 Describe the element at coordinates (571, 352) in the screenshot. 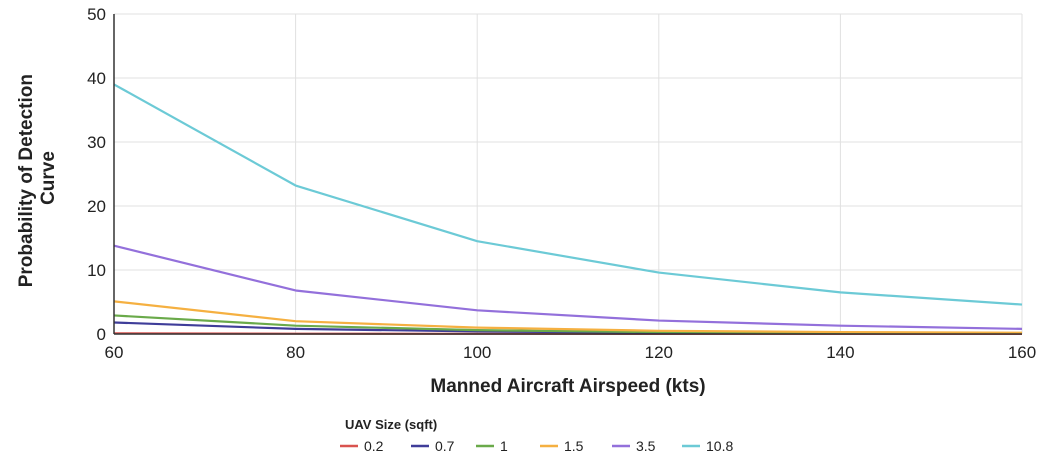

I see `x-tick-labels: 60 80 100 120 140 160` at that location.